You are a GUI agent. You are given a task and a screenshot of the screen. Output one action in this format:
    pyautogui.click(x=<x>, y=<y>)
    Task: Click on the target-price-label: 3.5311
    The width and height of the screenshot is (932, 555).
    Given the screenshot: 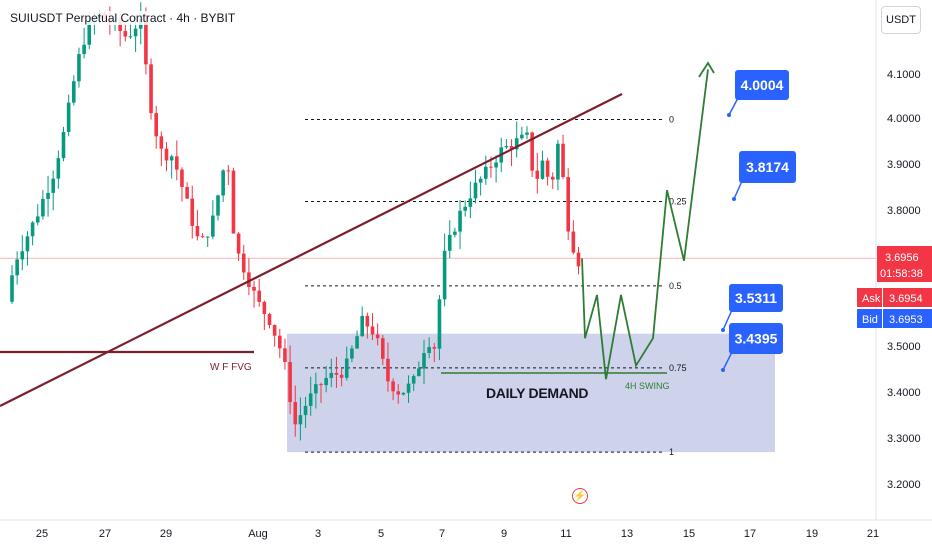 What is the action you would take?
    pyautogui.click(x=756, y=298)
    